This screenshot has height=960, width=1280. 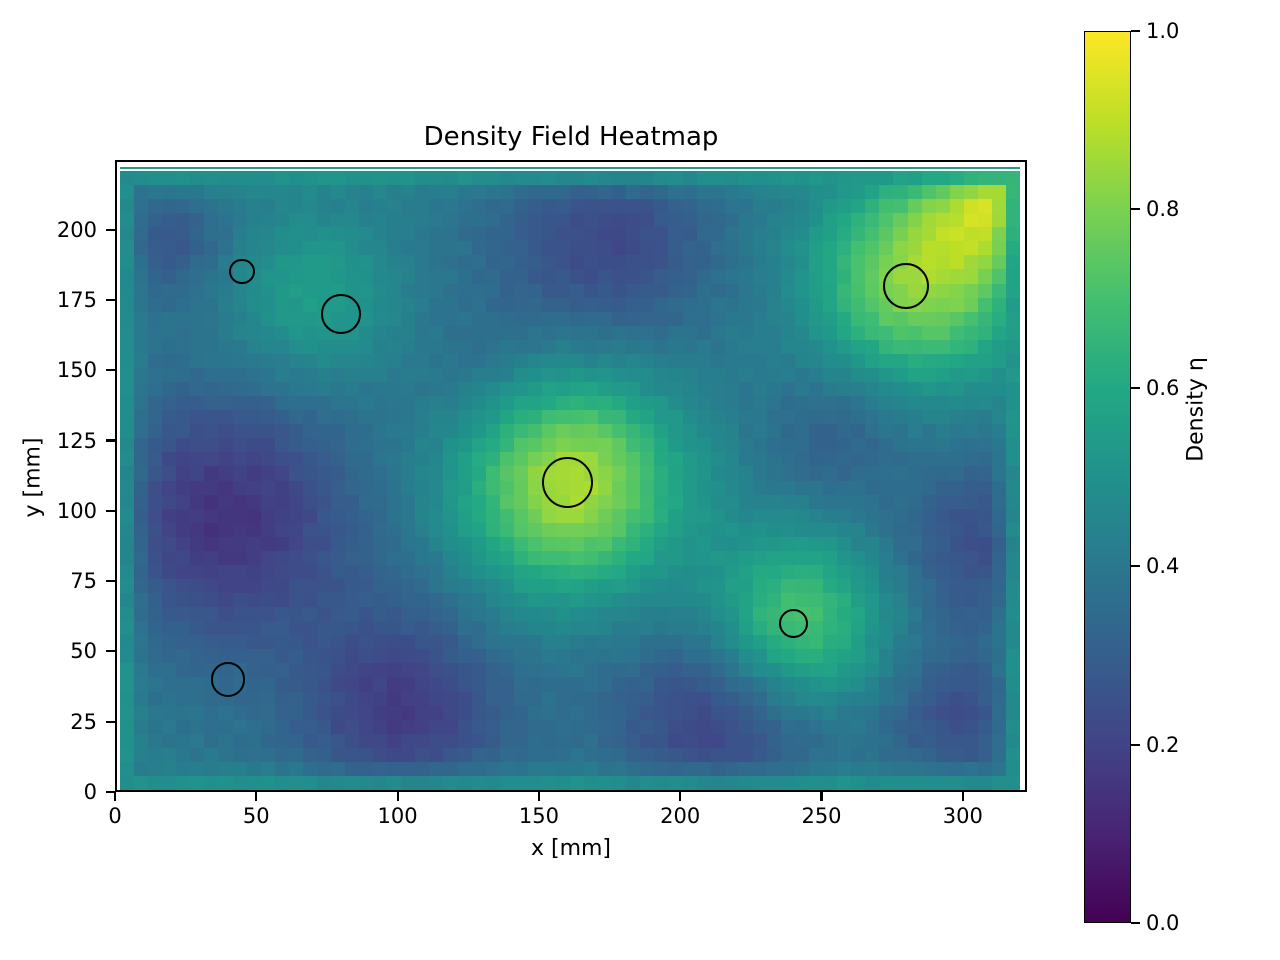 I want to click on x-tick-label: 300, so click(x=962, y=816).